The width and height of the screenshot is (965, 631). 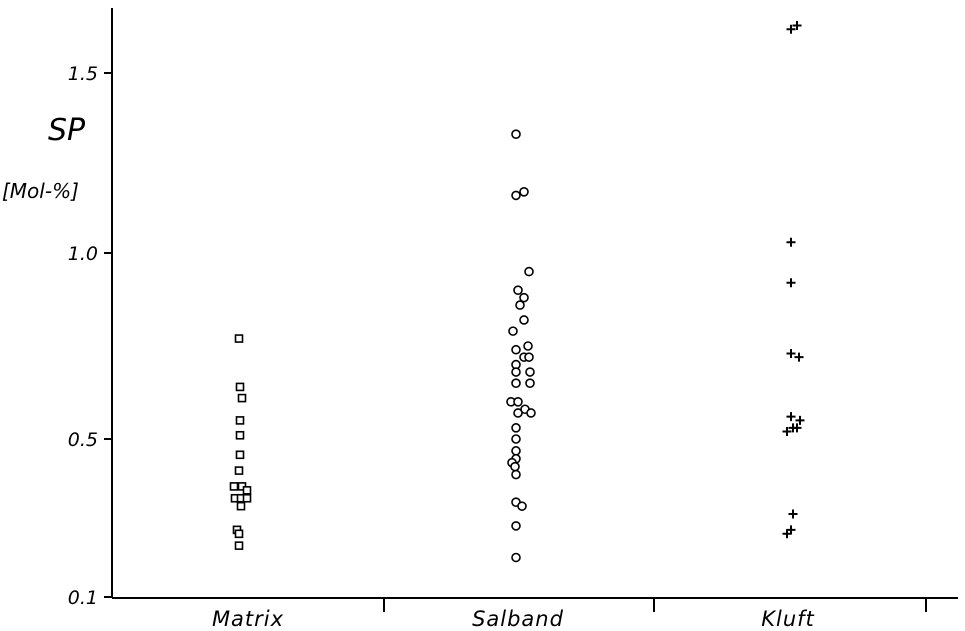 I want to click on category-label: Kluft, so click(x=788, y=619).